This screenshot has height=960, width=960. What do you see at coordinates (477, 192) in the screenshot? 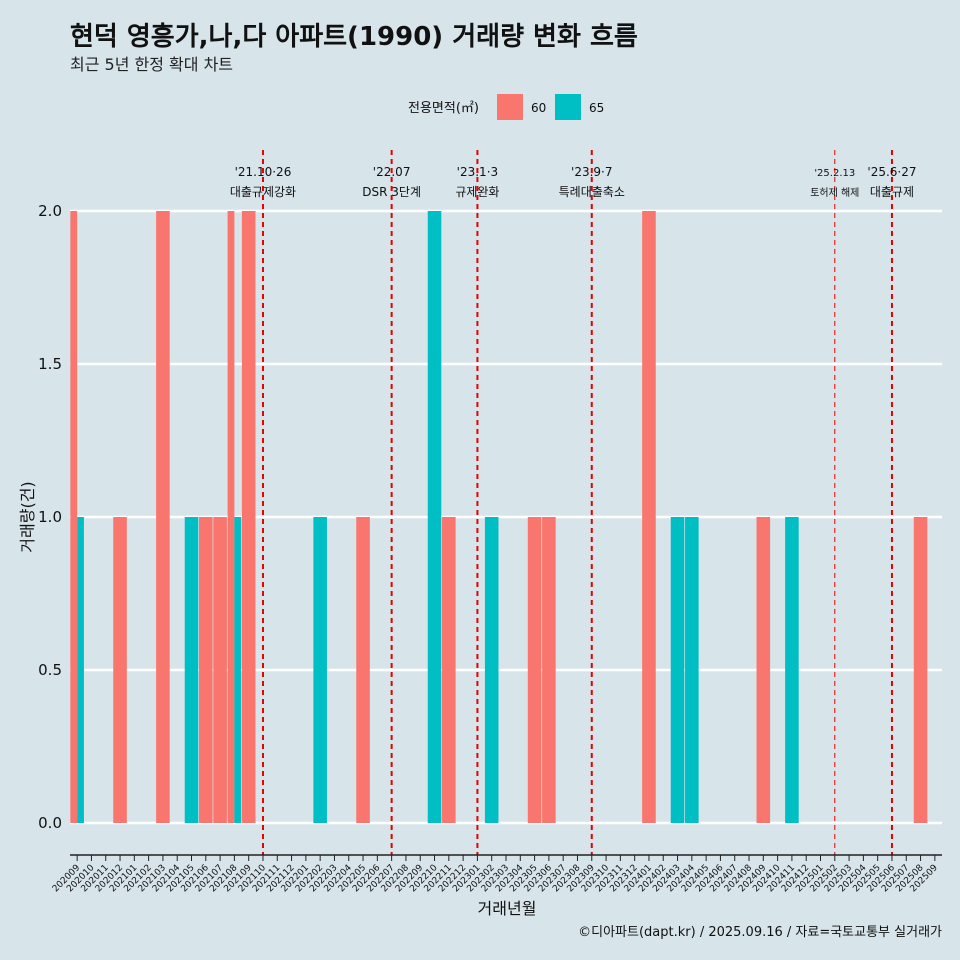
I see `event-label-202301: 규제완화` at bounding box center [477, 192].